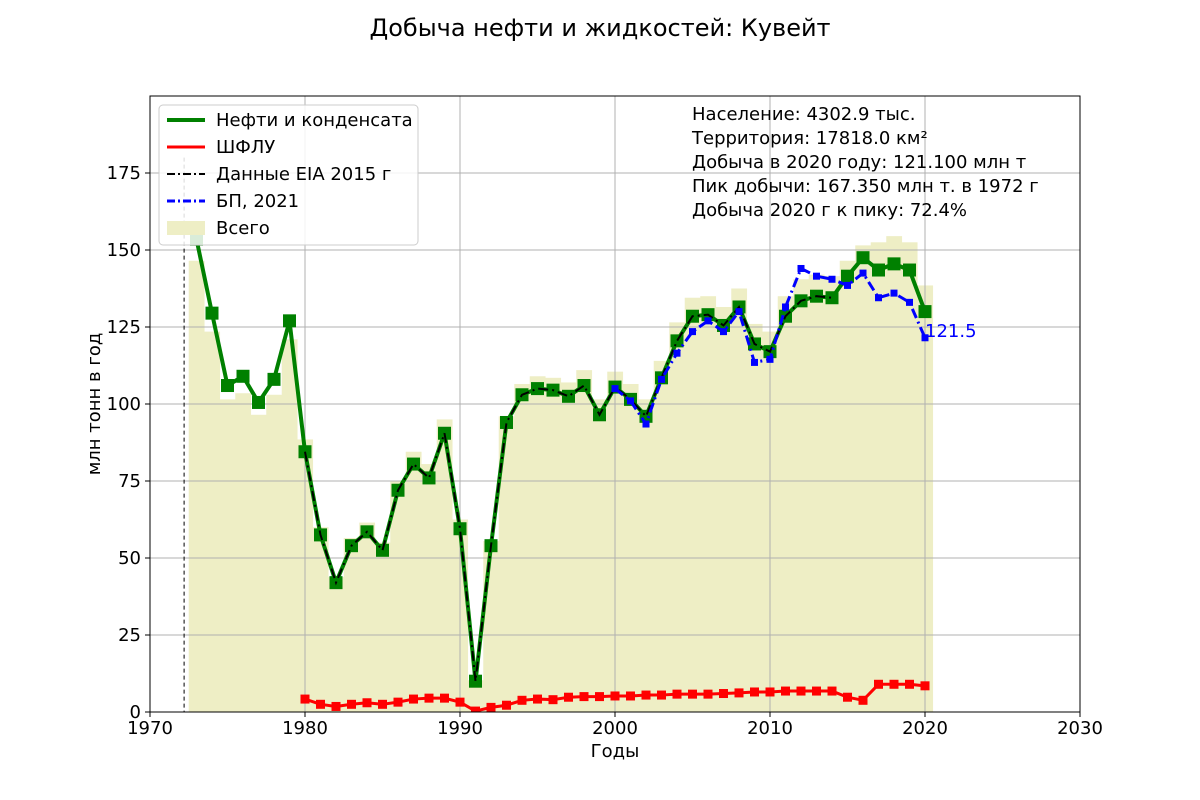 This screenshot has width=1200, height=800. What do you see at coordinates (243, 228) in the screenshot?
I see `legend-label-total: Всего` at bounding box center [243, 228].